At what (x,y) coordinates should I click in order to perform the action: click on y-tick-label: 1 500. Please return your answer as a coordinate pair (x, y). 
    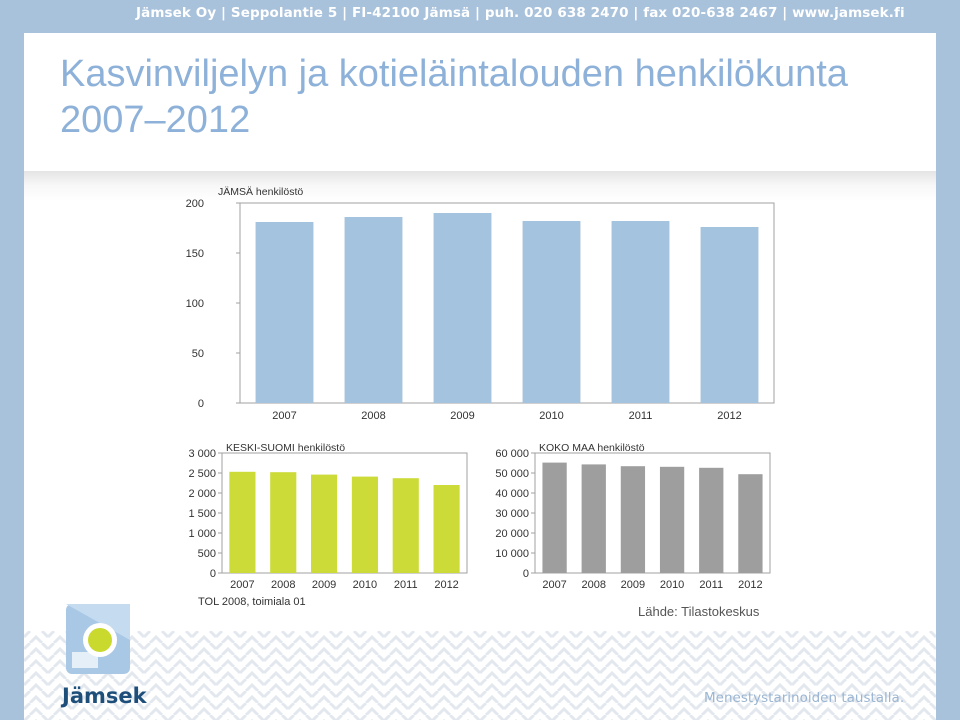
    Looking at the image, I should click on (202, 514).